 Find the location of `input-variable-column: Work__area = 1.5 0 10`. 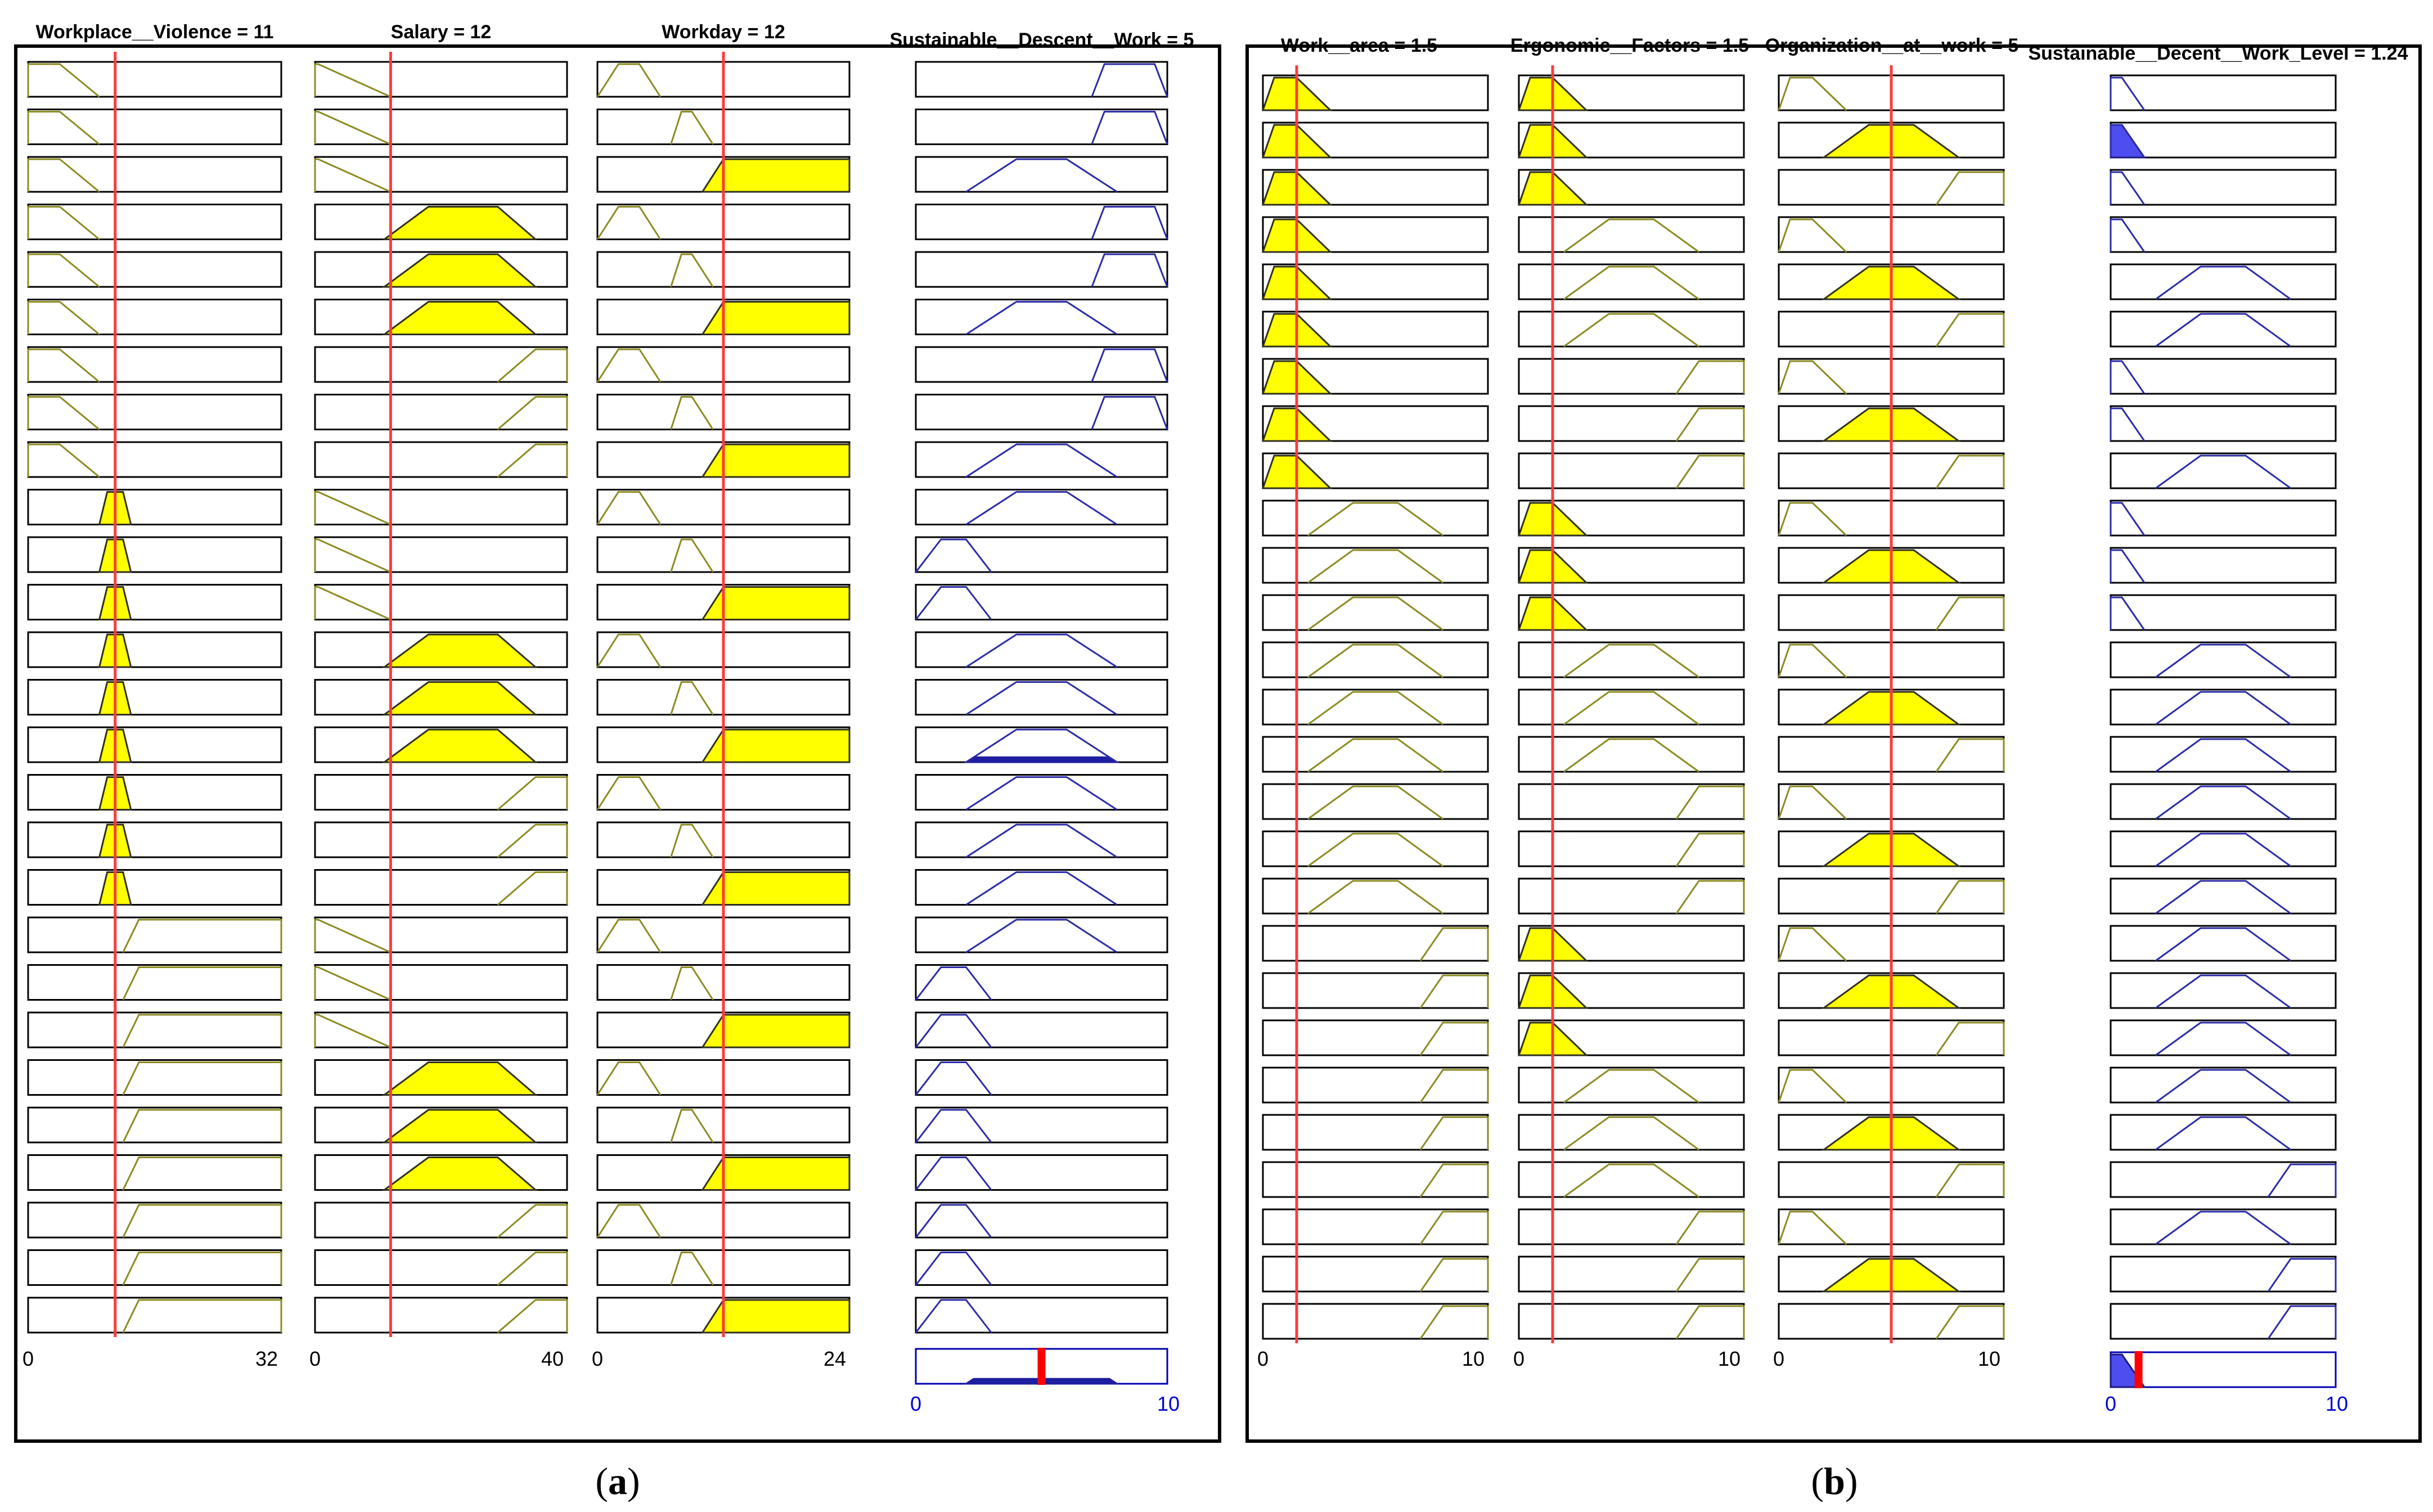

input-variable-column: Work__area = 1.5 0 10 is located at coordinates (1373, 702).